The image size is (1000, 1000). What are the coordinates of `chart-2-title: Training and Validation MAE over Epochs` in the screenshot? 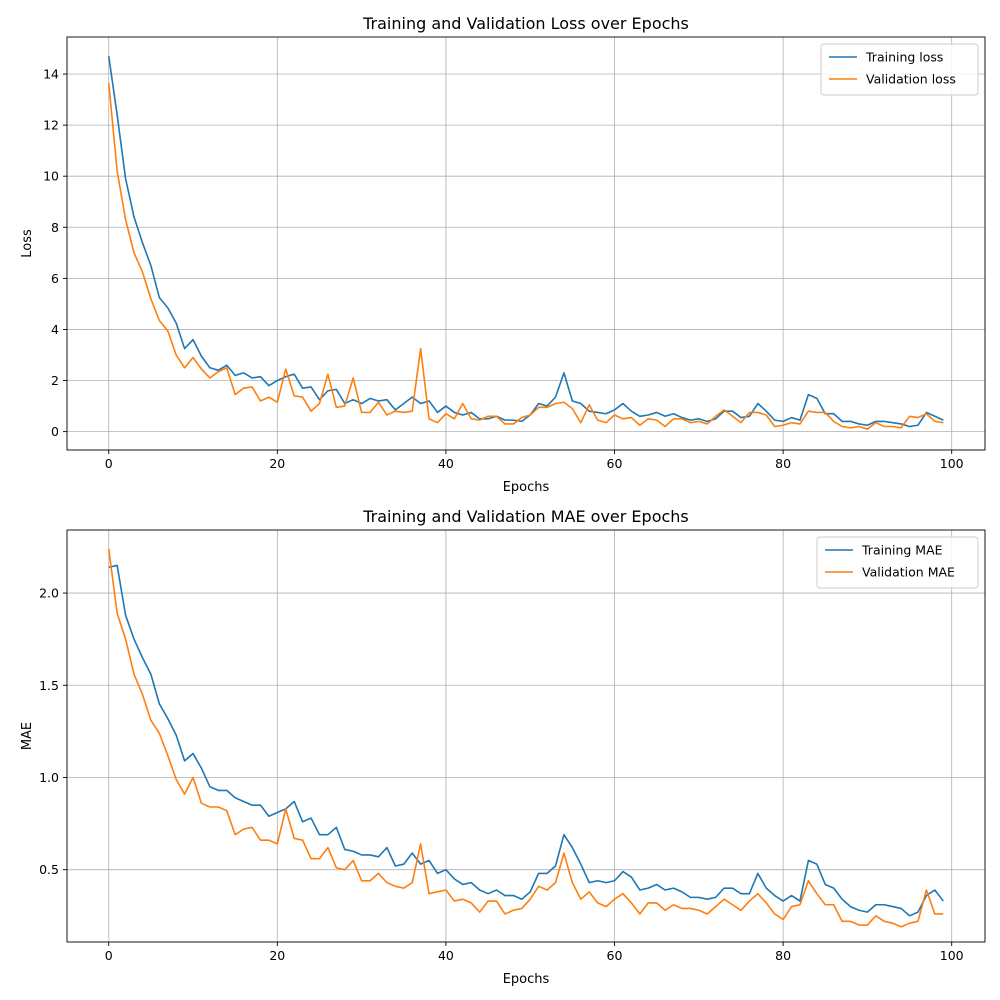 It's located at (525, 516).